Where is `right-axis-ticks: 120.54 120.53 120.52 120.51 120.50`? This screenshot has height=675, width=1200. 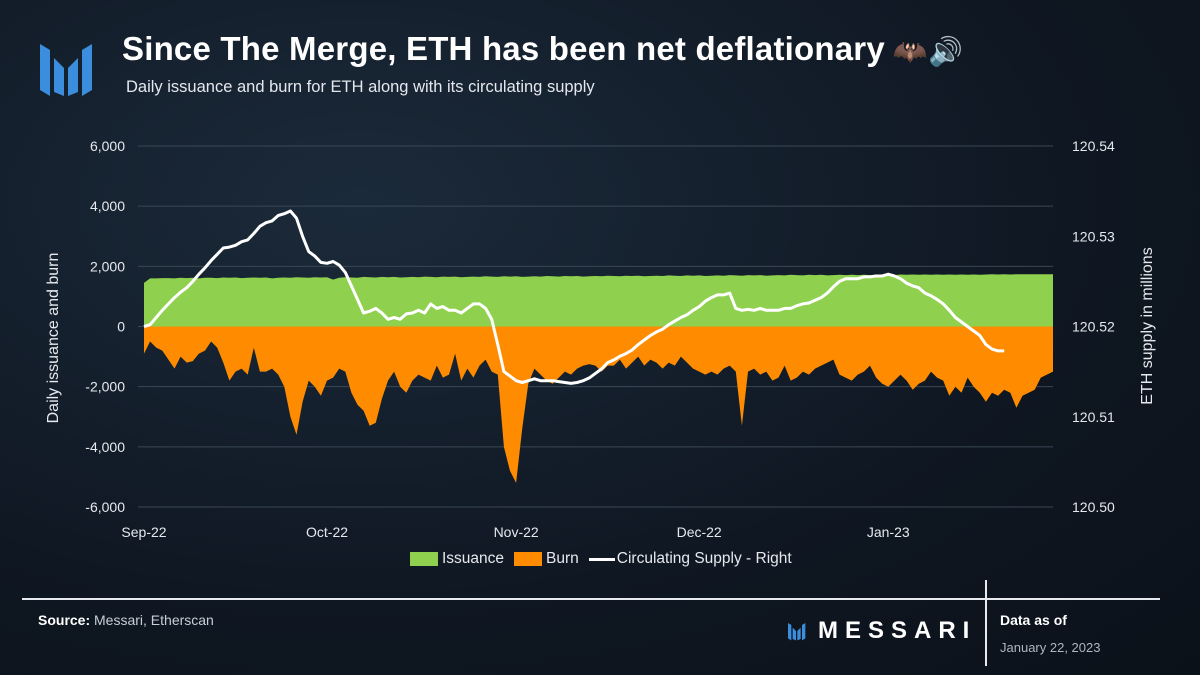
right-axis-ticks: 120.54 120.53 120.52 120.51 120.50 is located at coordinates (1093, 326).